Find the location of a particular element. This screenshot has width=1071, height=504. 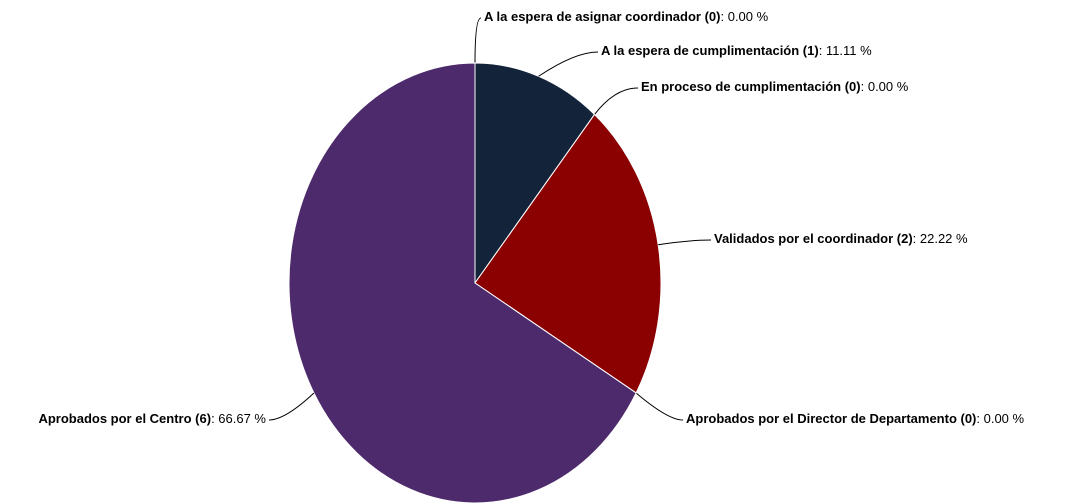

slice-value: : 22.22 % is located at coordinates (940, 238).